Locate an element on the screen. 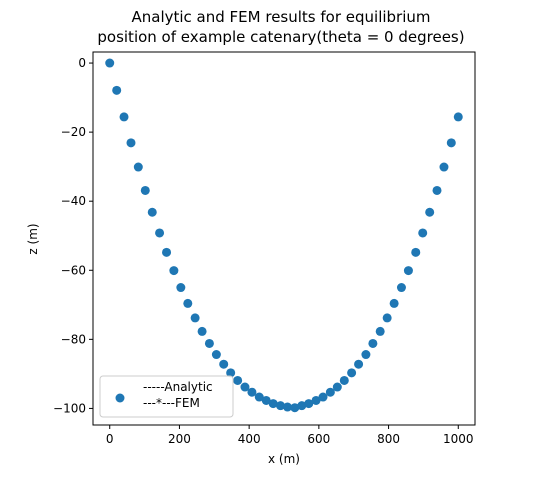 The width and height of the screenshot is (537, 487). x-tick-label: 400 is located at coordinates (249, 439).